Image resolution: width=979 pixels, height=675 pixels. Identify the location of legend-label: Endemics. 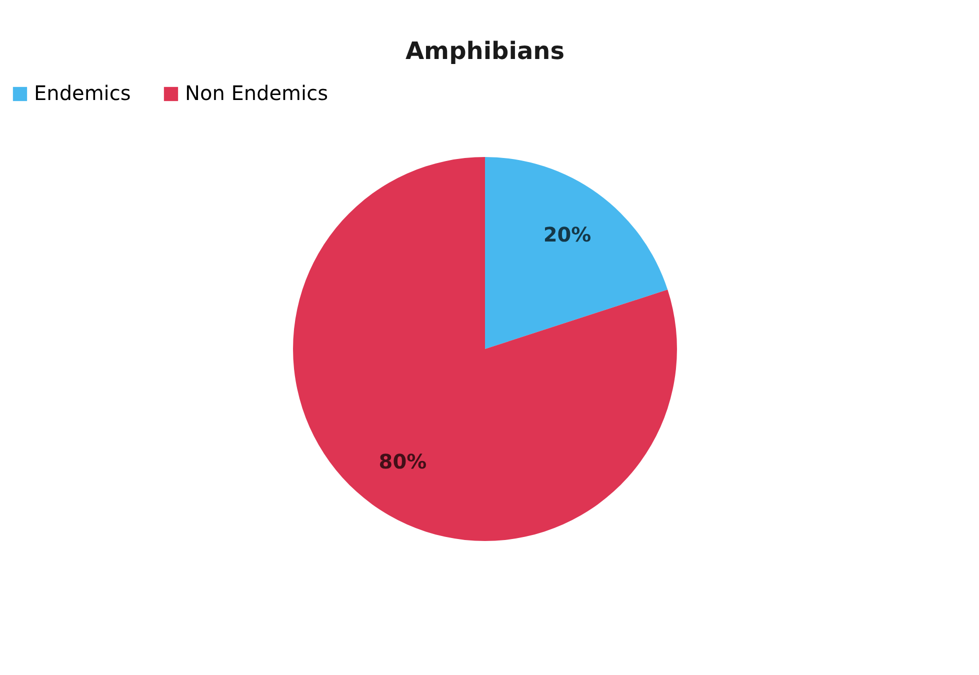
(82, 93).